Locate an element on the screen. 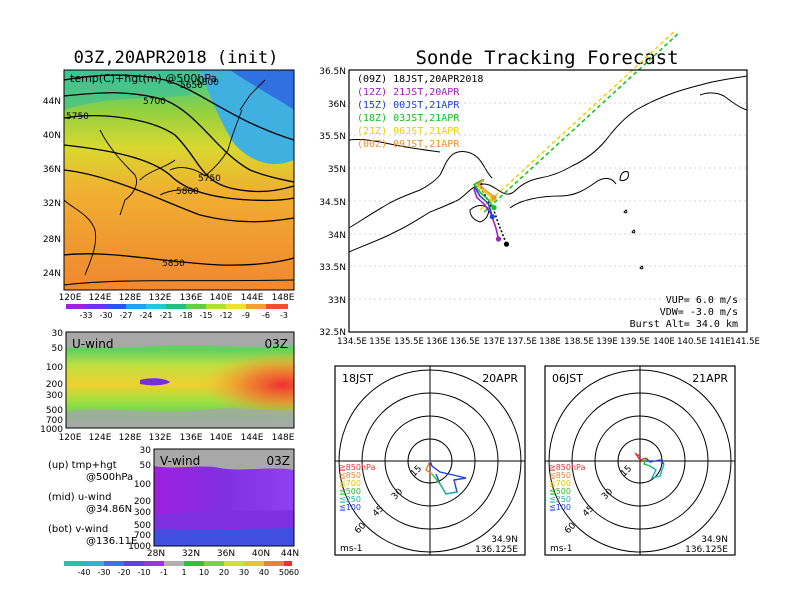  flight-path-green is located at coordinates (582, 122).